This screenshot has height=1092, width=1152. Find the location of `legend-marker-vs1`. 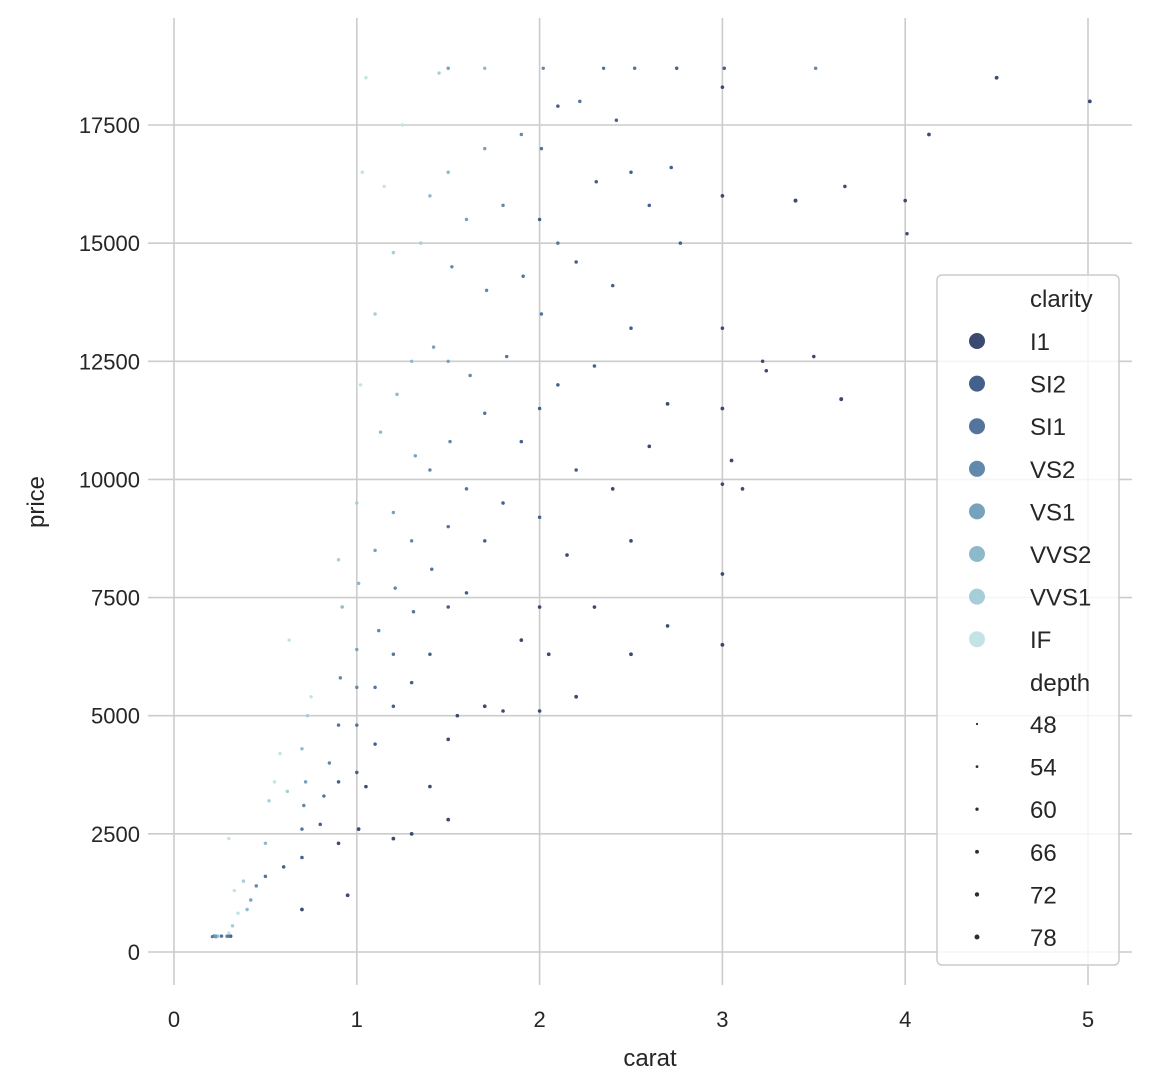

legend-marker-vs1 is located at coordinates (977, 511).